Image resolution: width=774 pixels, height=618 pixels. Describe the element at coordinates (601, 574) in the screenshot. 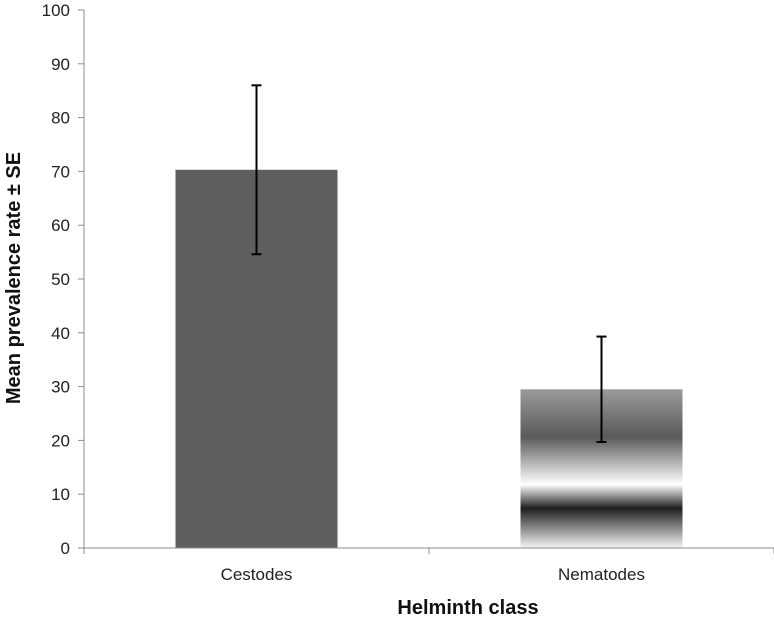

I see `x-tick-label-nematodes: Nematodes` at that location.